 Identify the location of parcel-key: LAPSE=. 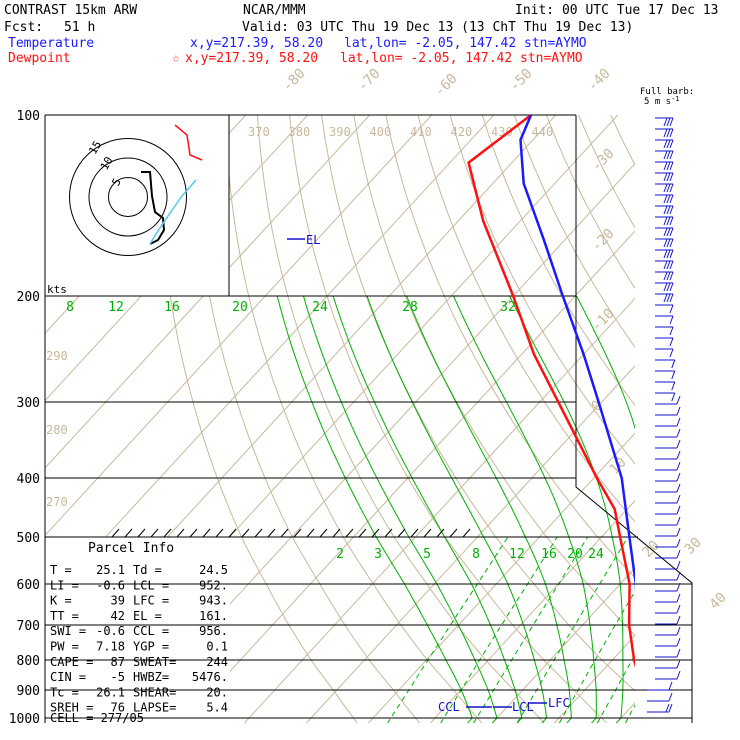
(154, 708).